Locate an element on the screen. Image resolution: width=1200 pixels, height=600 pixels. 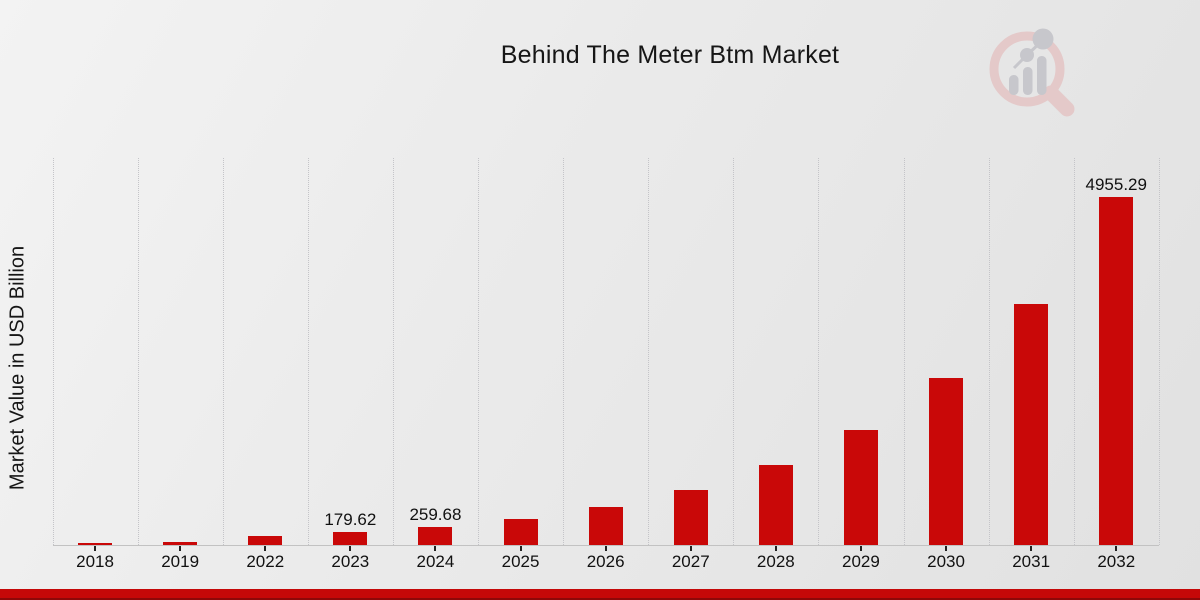
x-tick-label-2031: 2031 is located at coordinates (1031, 561).